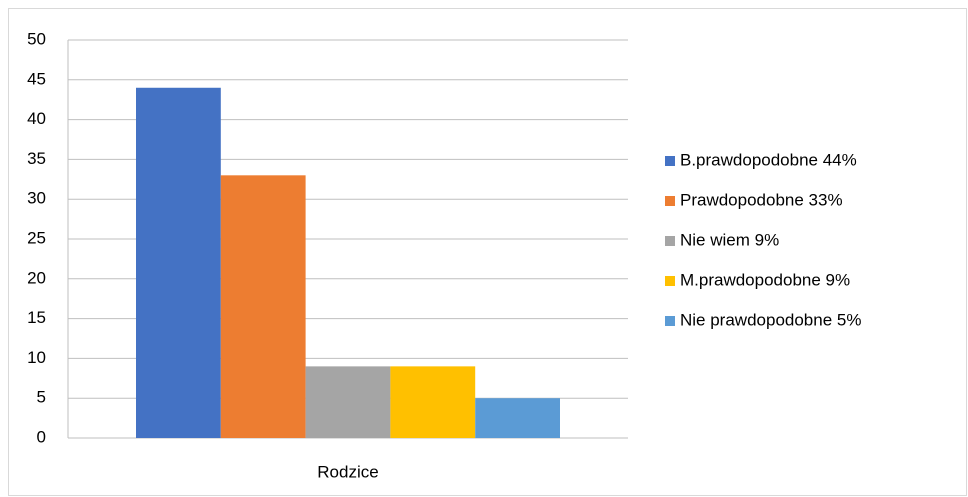 The height and width of the screenshot is (497, 968). Describe the element at coordinates (36, 357) in the screenshot. I see `y-tick-label: 10` at that location.